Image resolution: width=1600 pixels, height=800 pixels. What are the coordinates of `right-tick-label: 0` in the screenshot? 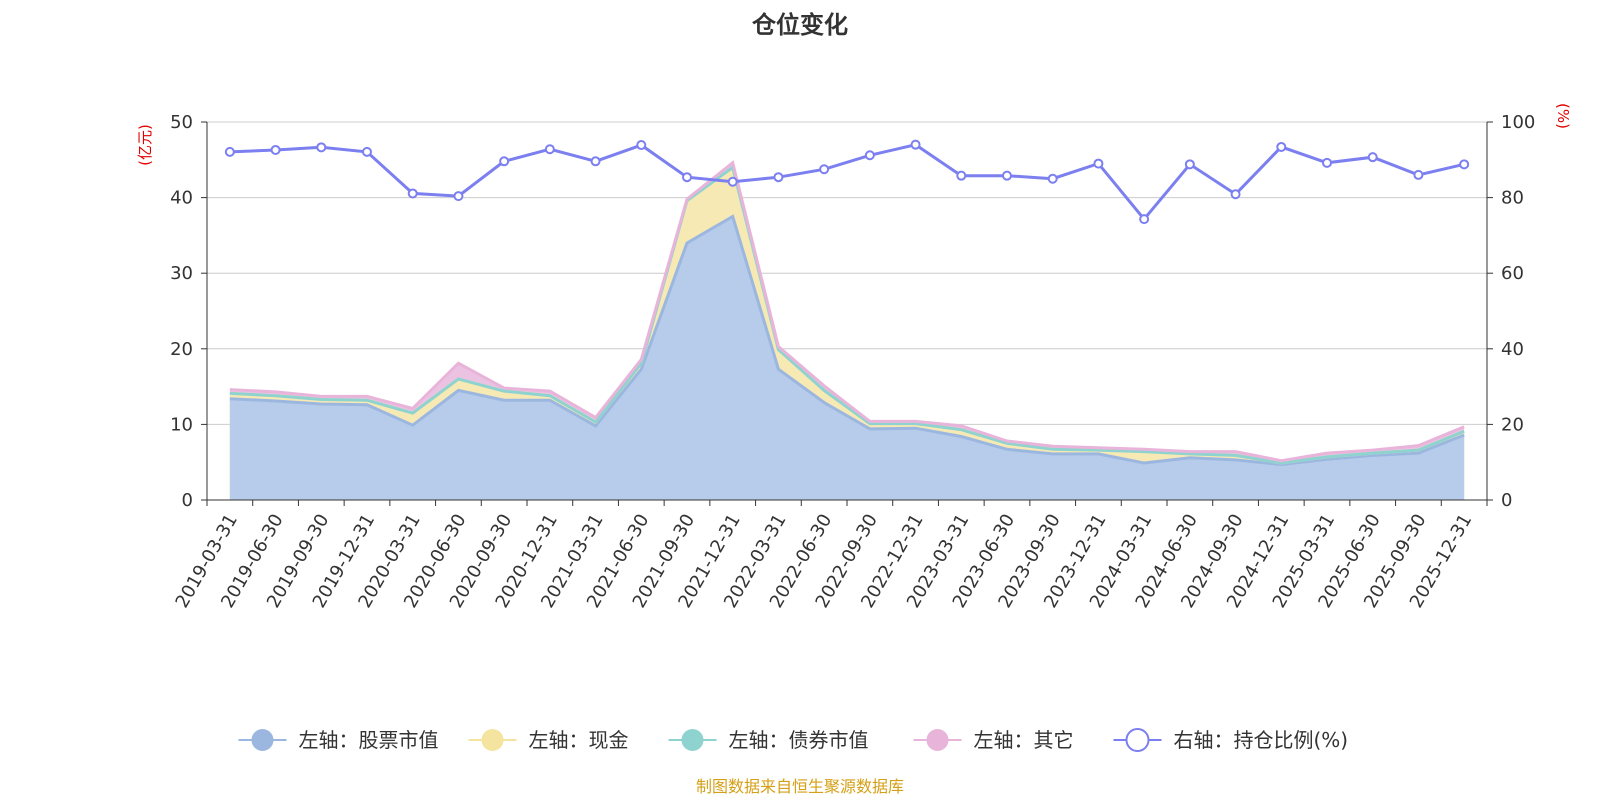 It's located at (1506, 500).